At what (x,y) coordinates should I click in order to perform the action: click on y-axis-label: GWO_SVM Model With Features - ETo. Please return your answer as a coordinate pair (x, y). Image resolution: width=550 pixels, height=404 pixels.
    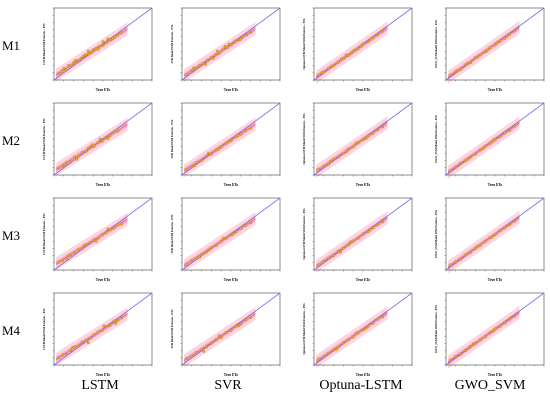
    Looking at the image, I should click on (436, 233).